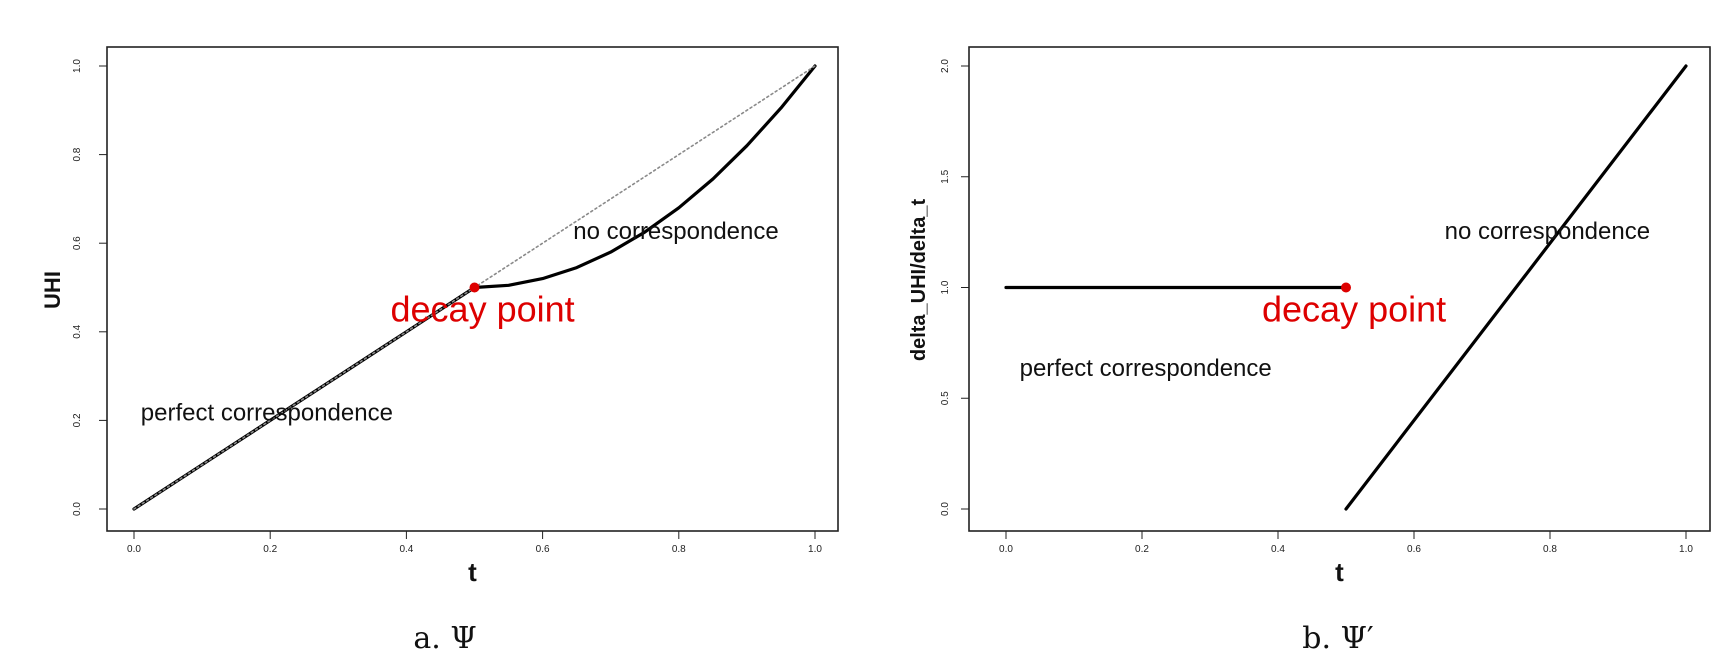  I want to click on y-tick-label-b: 0.5, so click(945, 398).